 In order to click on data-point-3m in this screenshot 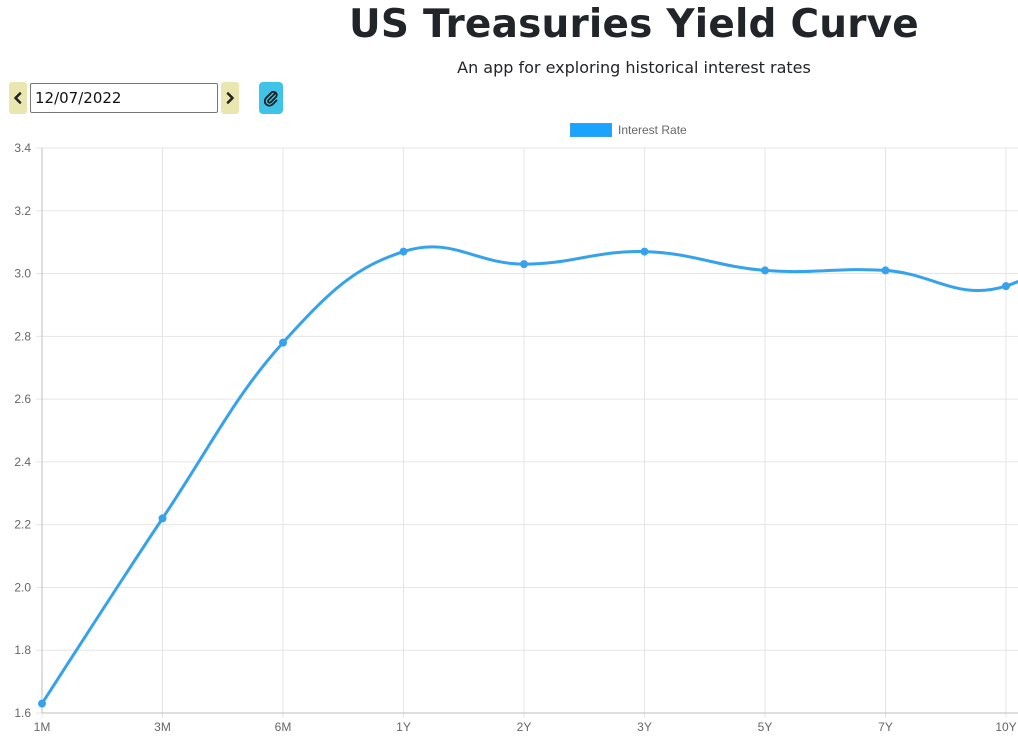, I will do `click(162, 518)`.